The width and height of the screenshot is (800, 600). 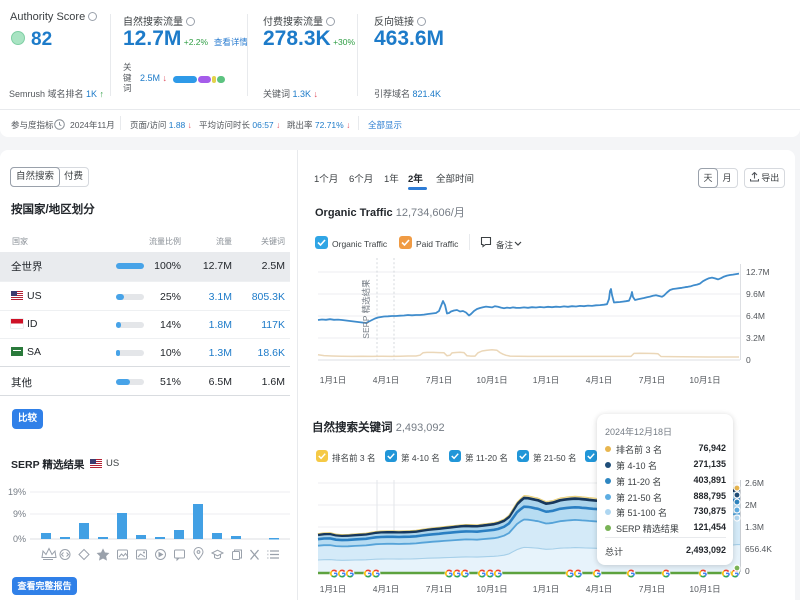 I want to click on svg-text: 12.7M, so click(x=758, y=272).